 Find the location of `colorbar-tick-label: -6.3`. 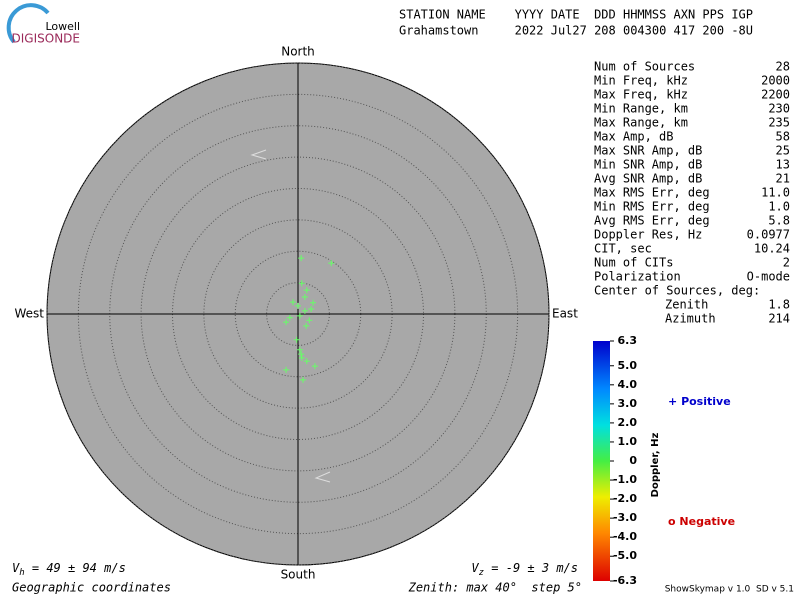

colorbar-tick-label: -6.3 is located at coordinates (625, 580).